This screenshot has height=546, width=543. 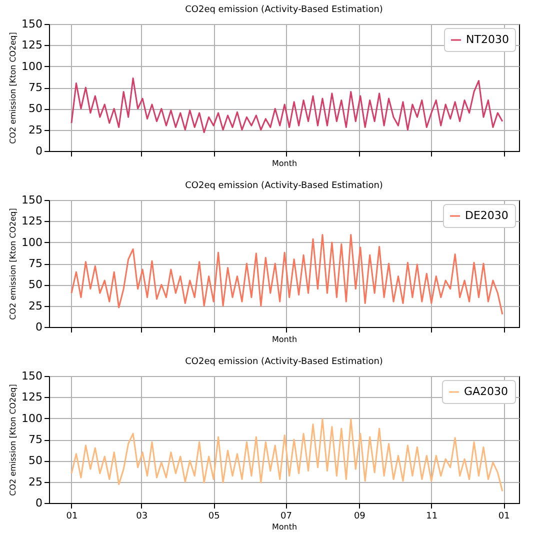 What do you see at coordinates (486, 391) in the screenshot?
I see `legend-label: GA2030` at bounding box center [486, 391].